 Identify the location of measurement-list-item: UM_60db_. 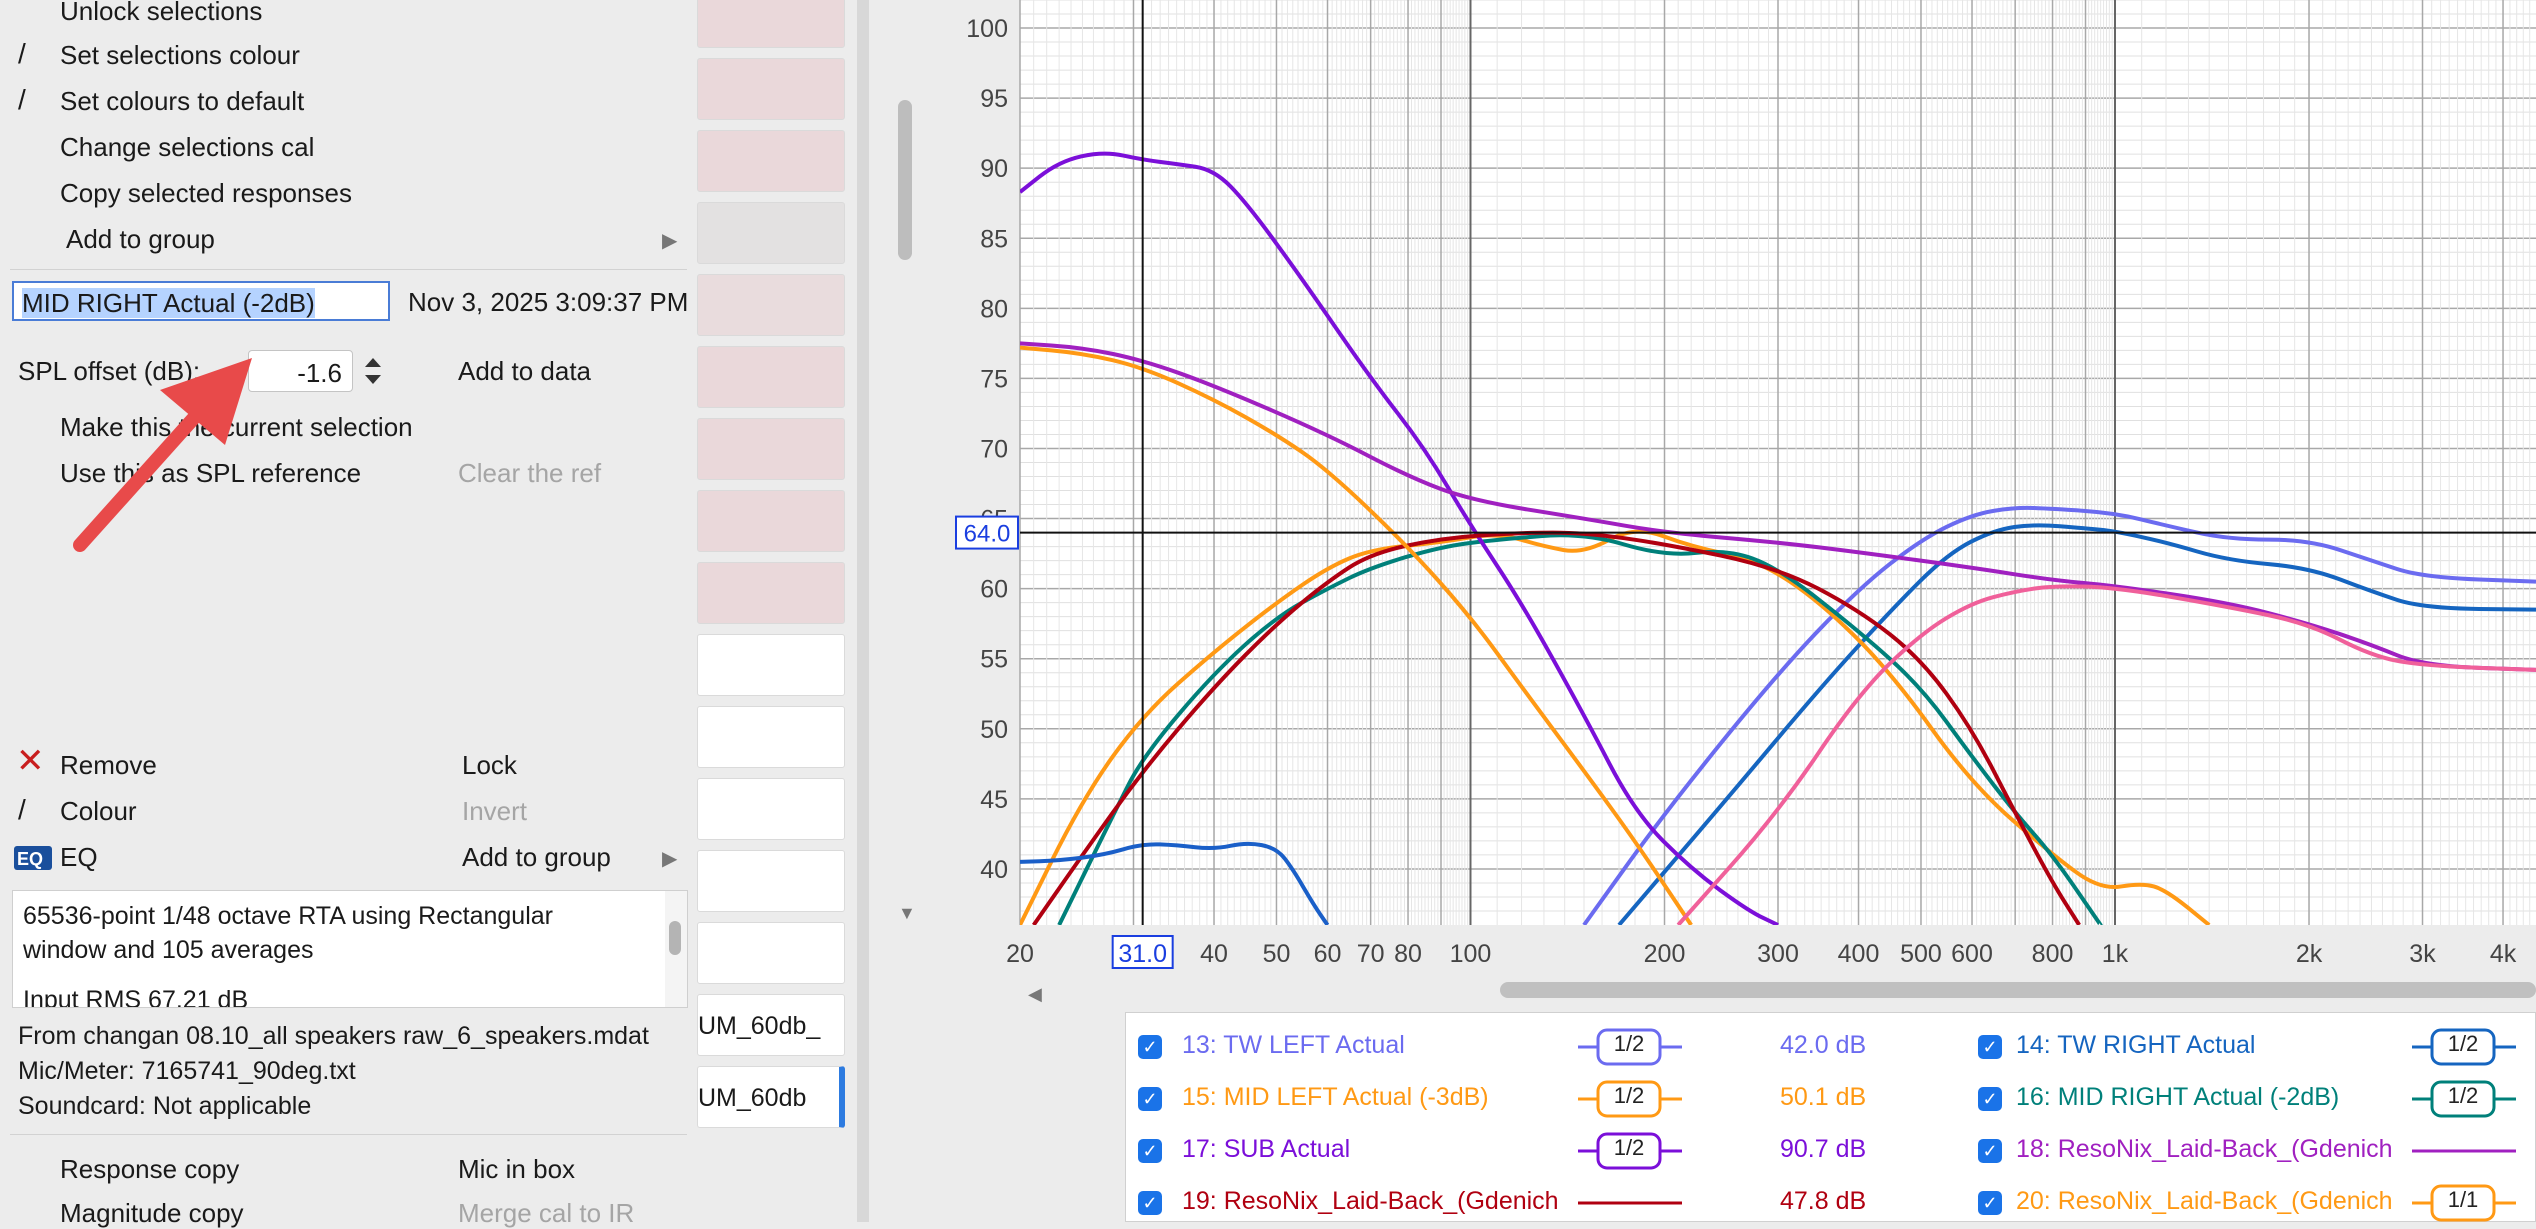
(771, 1025).